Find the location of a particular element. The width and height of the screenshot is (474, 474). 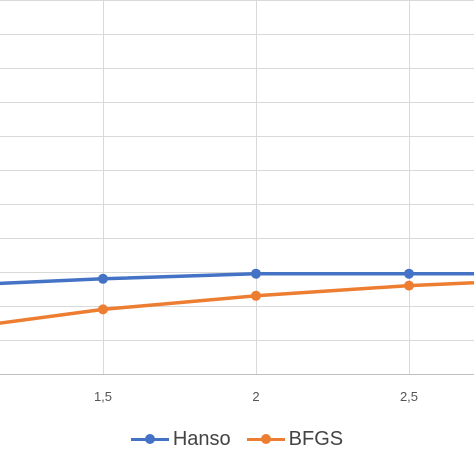

x-tick-label: 2 is located at coordinates (255, 396).